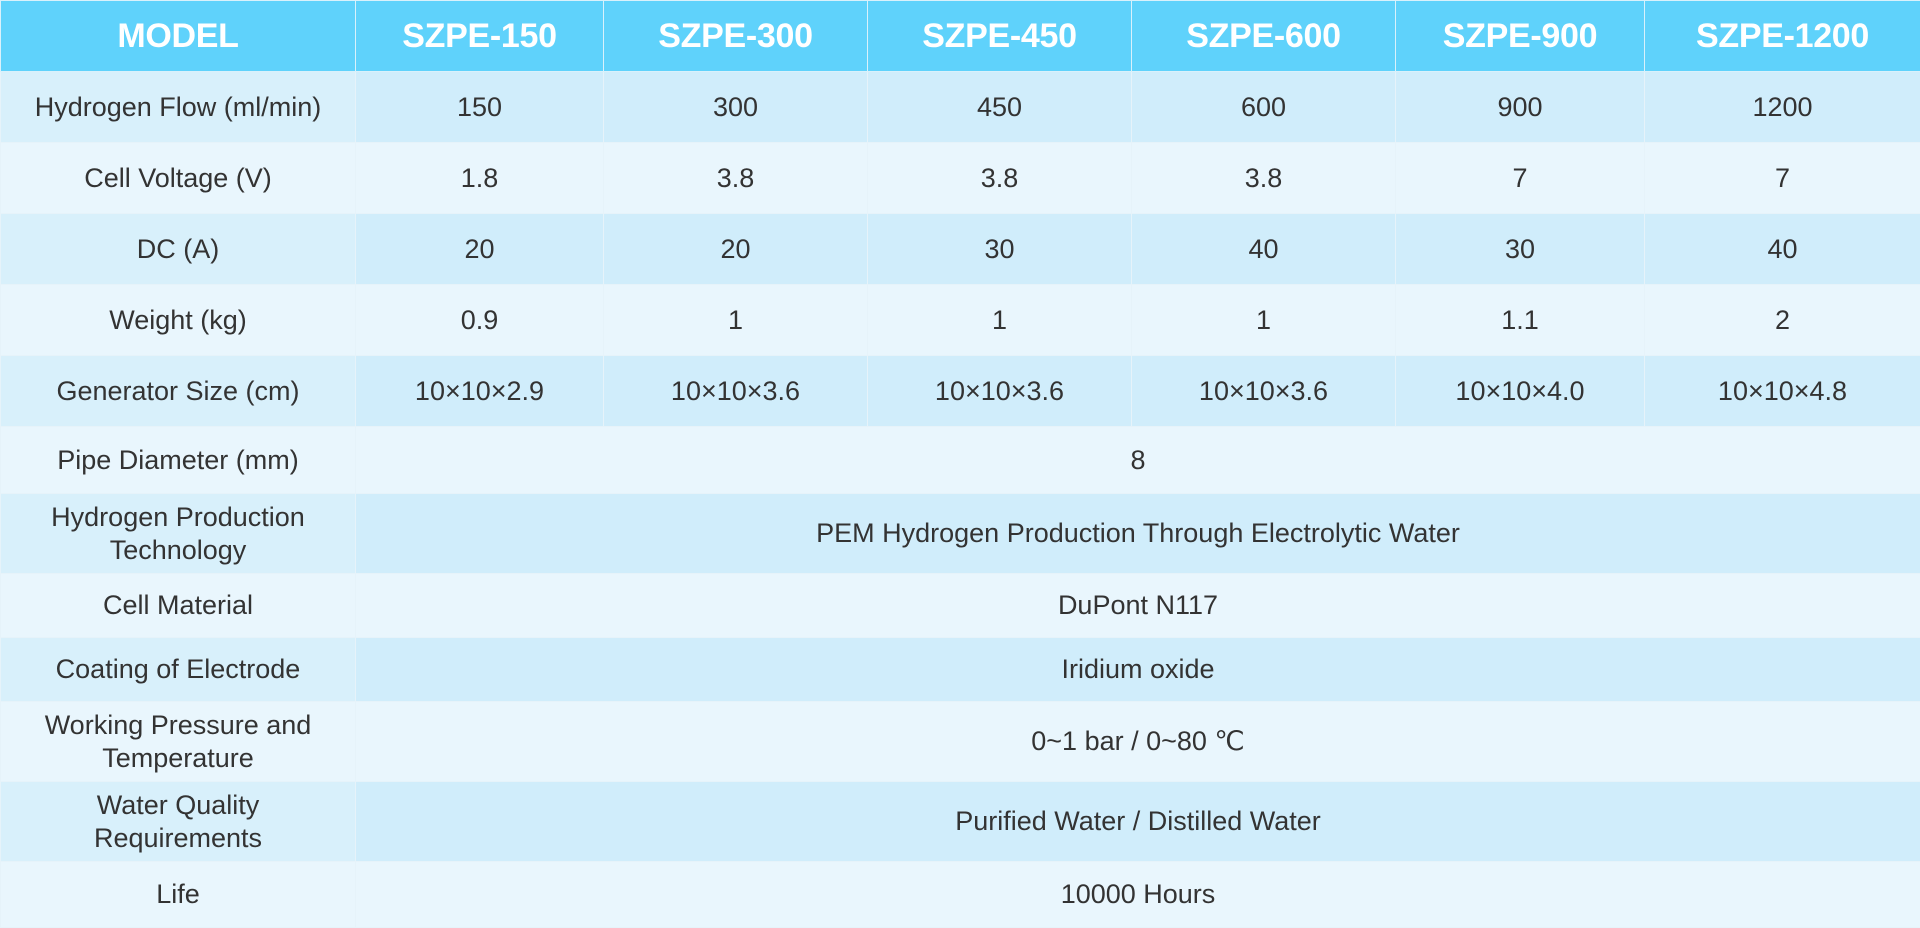 This screenshot has width=1920, height=928. Describe the element at coordinates (178, 249) in the screenshot. I see `row-label: DC (A)` at that location.